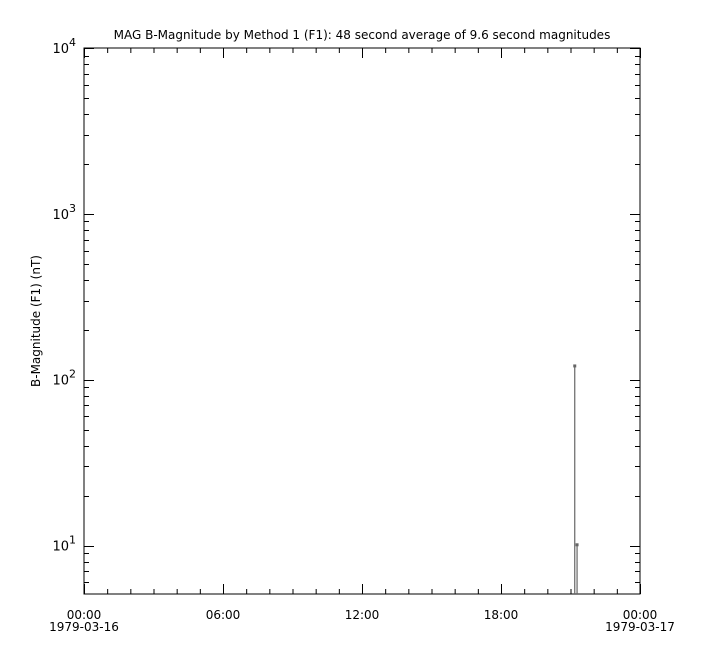 This screenshot has height=660, width=724. I want to click on x-tick-sublabel: 1979-03-17, so click(640, 627).